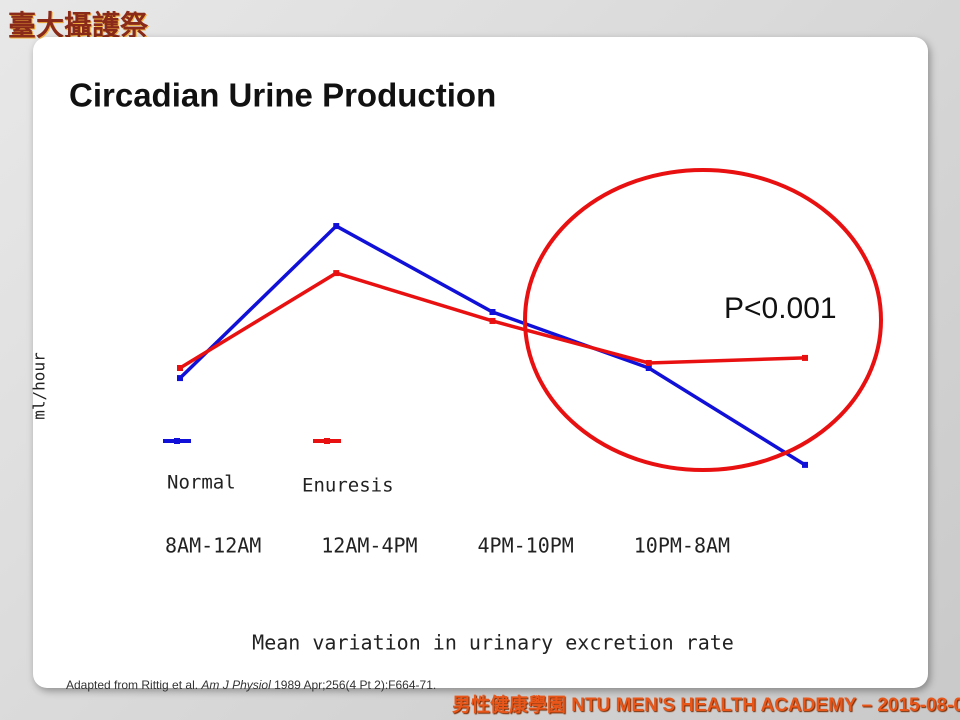  What do you see at coordinates (282, 95) in the screenshot?
I see `chart-title: Circadian Urine Production` at bounding box center [282, 95].